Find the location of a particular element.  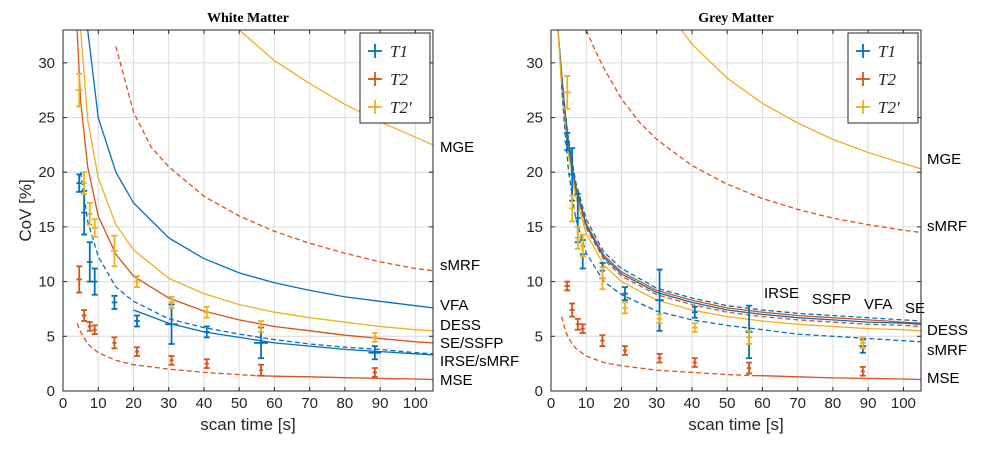

curve-mse-t2 is located at coordinates (838, 378).